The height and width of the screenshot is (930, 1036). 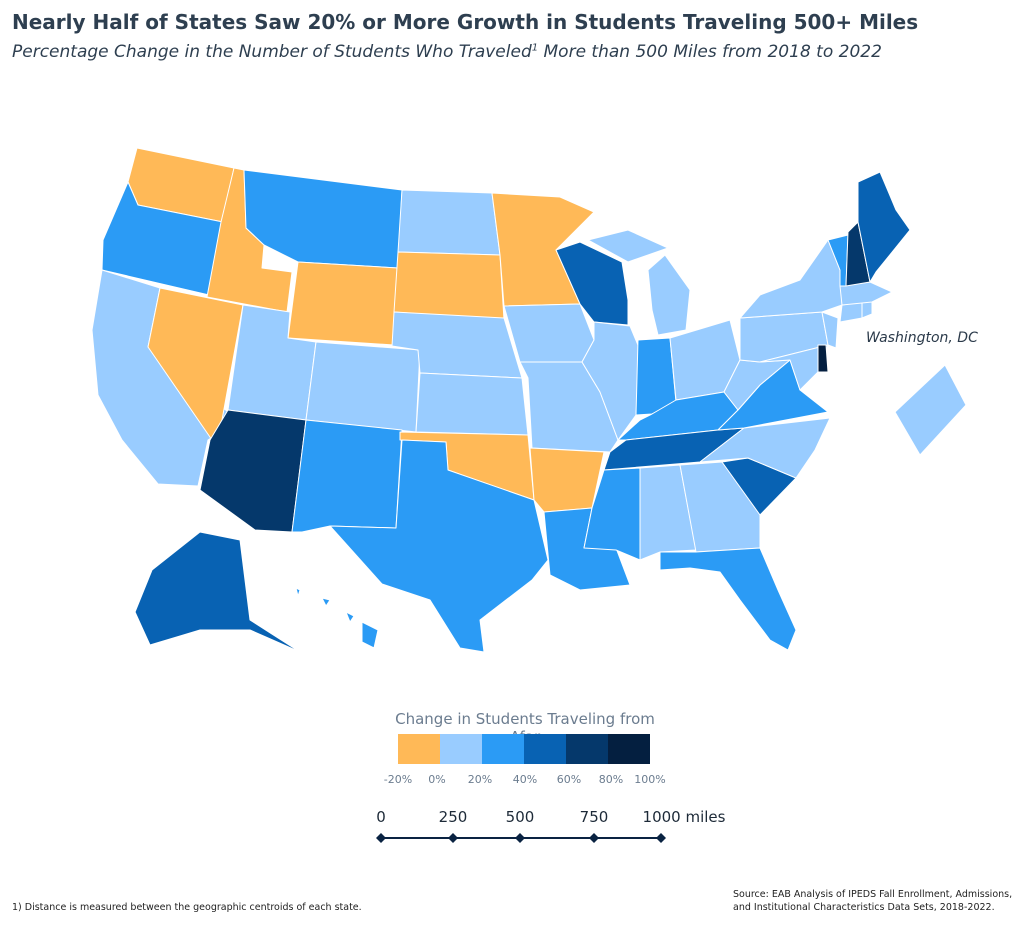 What do you see at coordinates (567, 480) in the screenshot?
I see `state-arkansas` at bounding box center [567, 480].